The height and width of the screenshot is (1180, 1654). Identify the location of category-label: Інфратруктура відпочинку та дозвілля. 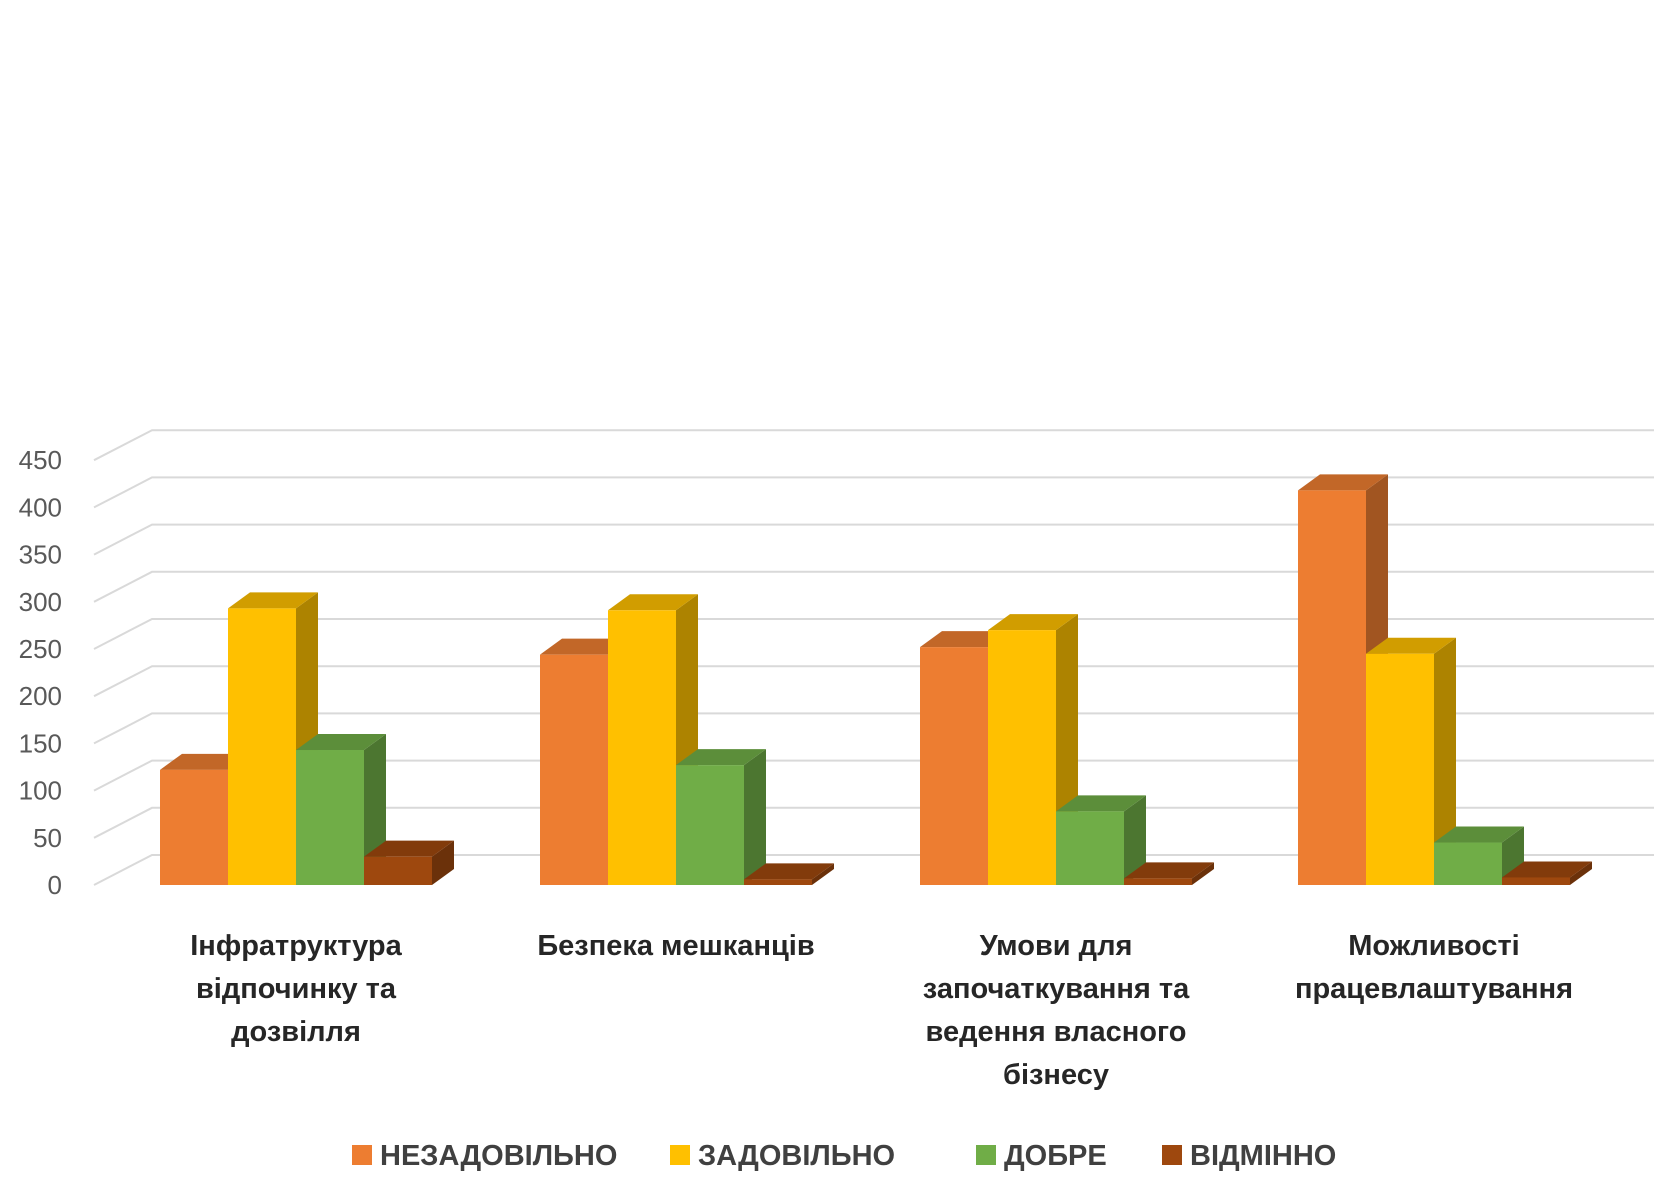
(296, 989).